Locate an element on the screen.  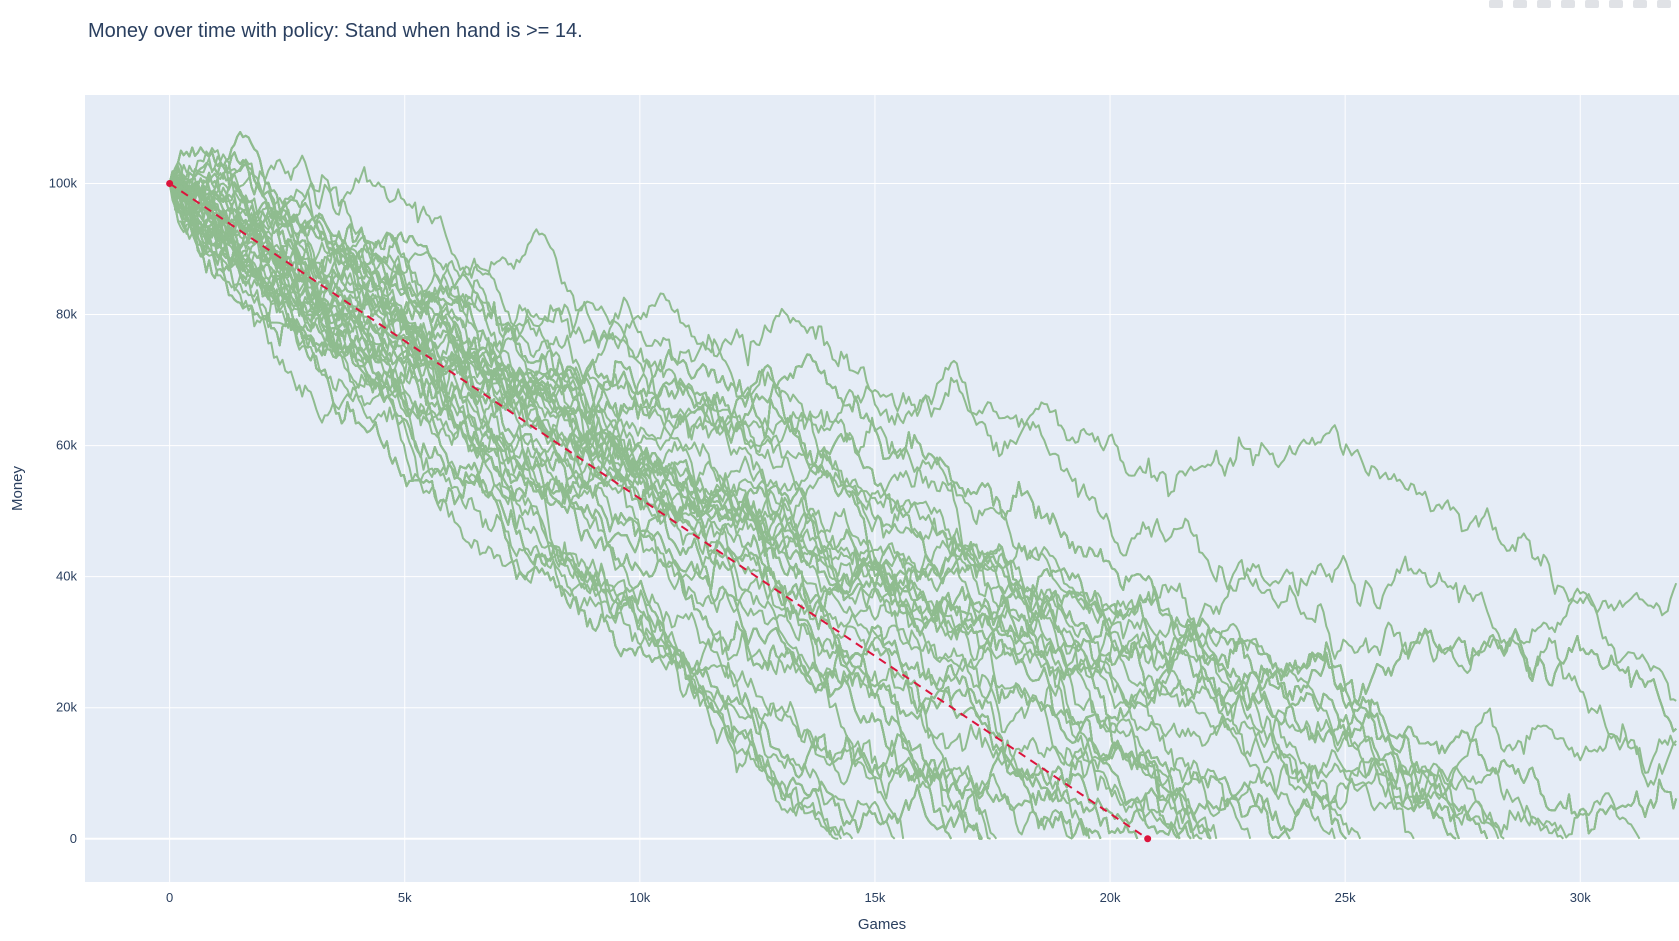
zoom-icon is located at coordinates (1520, 4).